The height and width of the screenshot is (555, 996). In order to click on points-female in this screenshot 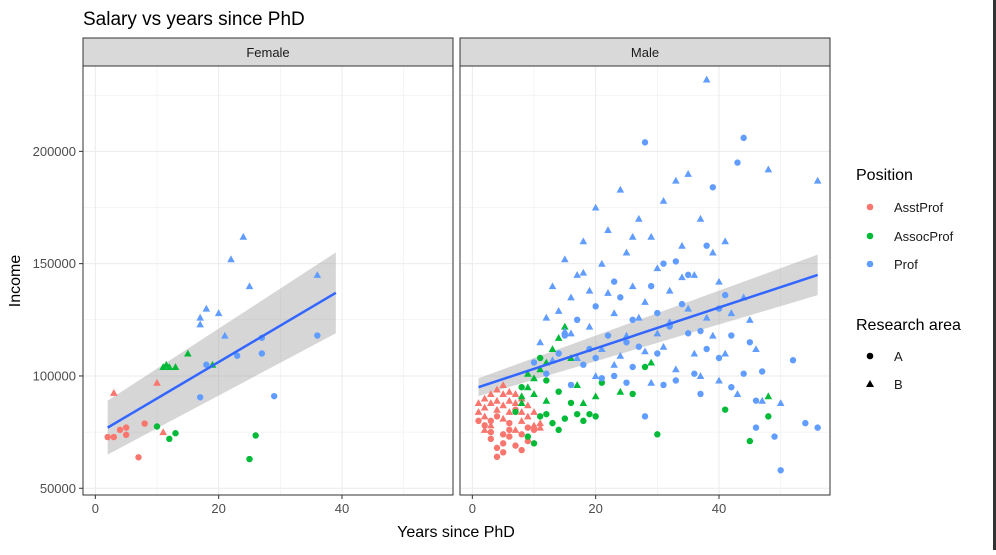, I will do `click(220, 347)`.